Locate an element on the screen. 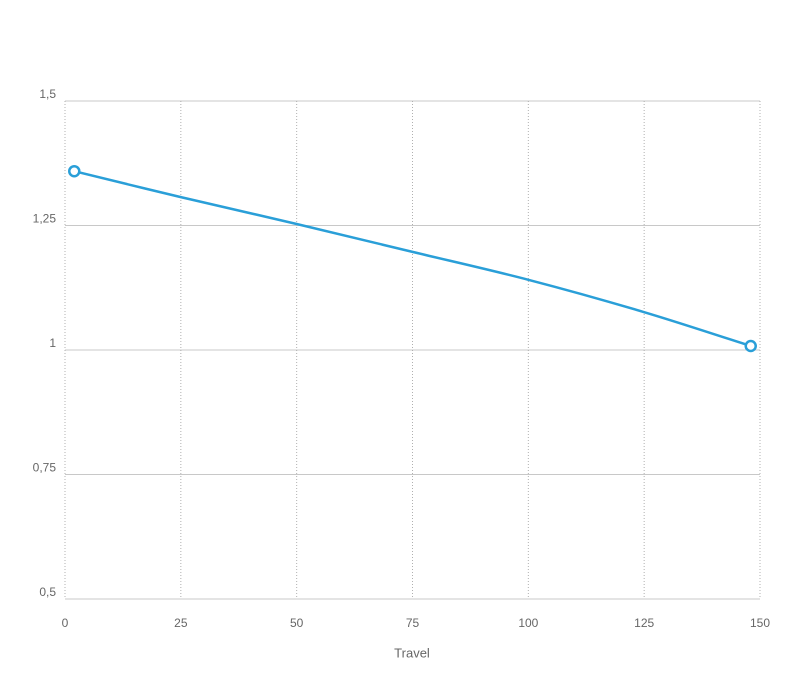 Image resolution: width=786 pixels, height=700 pixels. y-tick-label: 1 is located at coordinates (52, 343).